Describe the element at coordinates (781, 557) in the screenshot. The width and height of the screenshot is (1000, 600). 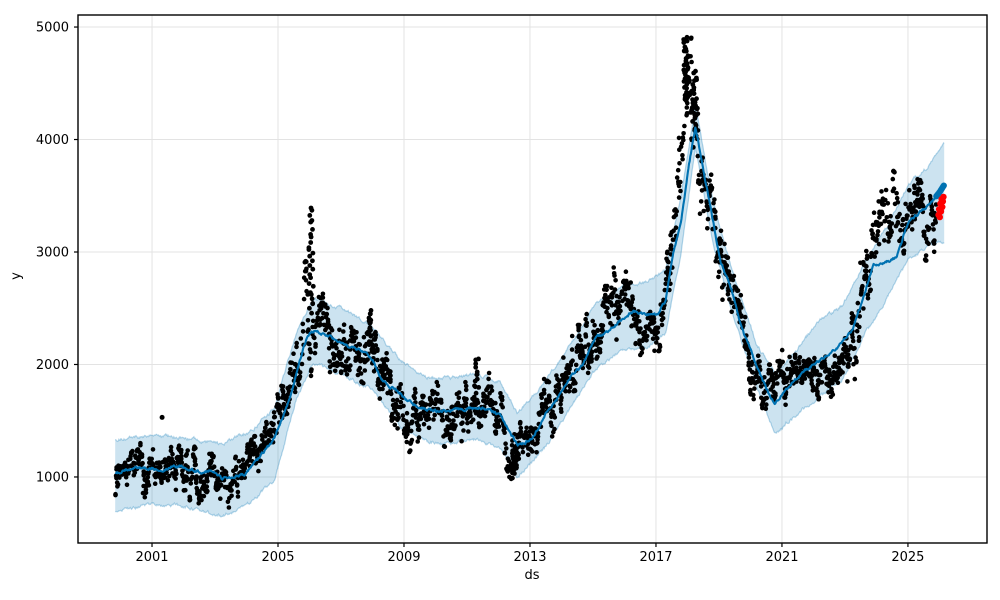
I see `x-tick-label-2021: 2021` at that location.